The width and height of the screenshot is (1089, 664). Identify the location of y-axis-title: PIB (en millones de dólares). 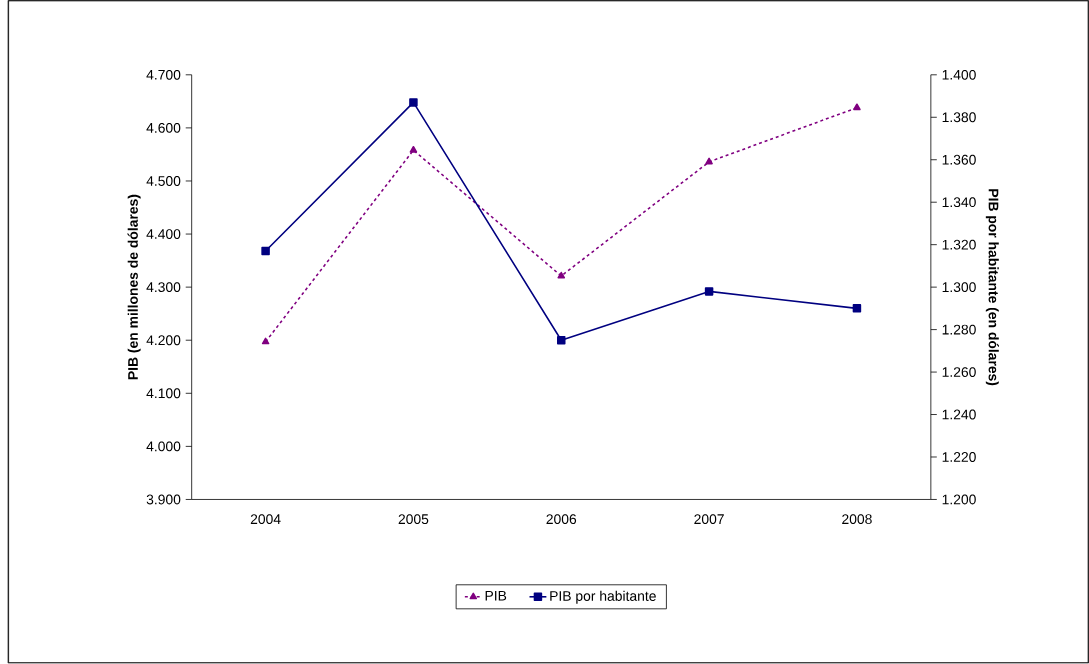
(134, 287).